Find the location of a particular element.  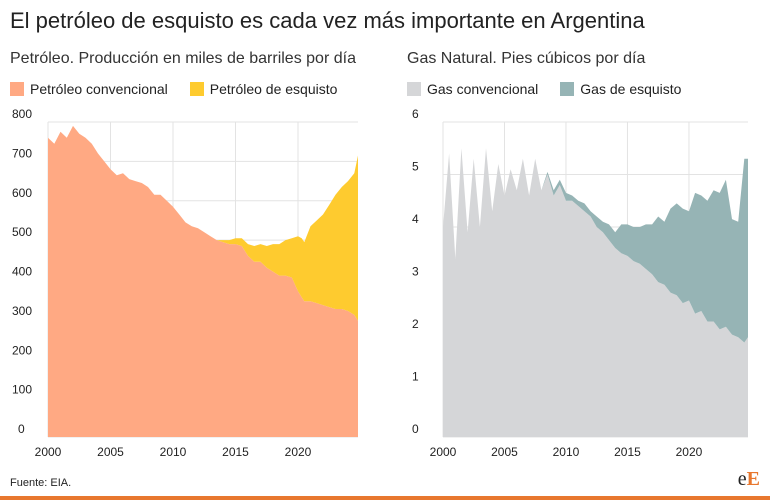

y-tick-label: 1 is located at coordinates (415, 377).